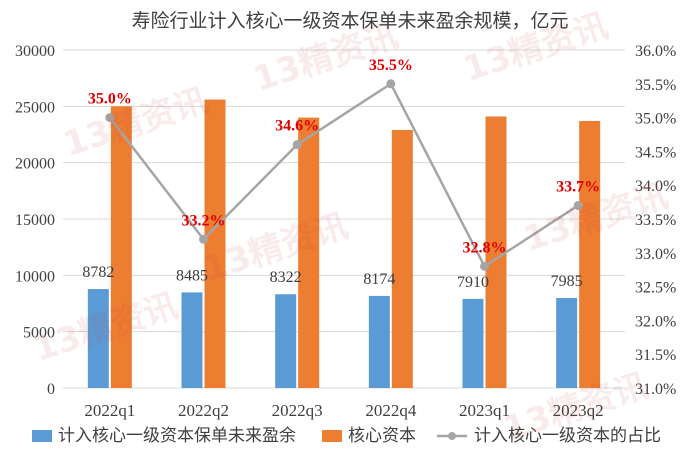  Describe the element at coordinates (297, 410) in the screenshot. I see `x-tick-label: 2022q3` at that location.